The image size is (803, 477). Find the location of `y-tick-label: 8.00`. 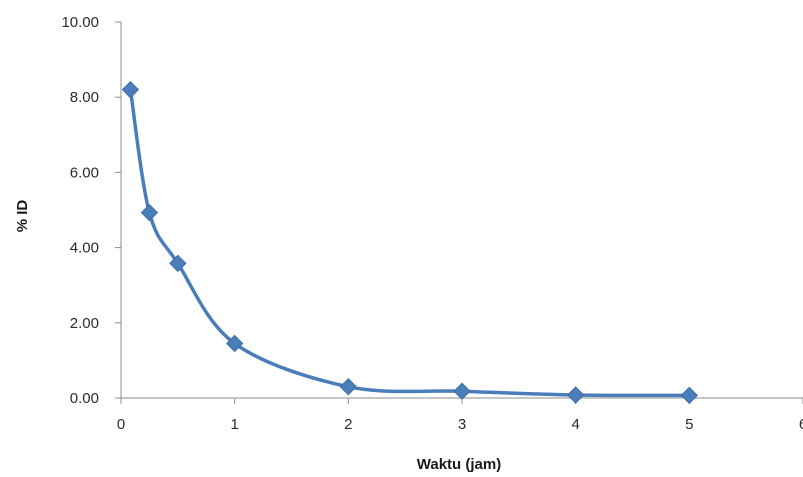

y-tick-label: 8.00 is located at coordinates (84, 97).